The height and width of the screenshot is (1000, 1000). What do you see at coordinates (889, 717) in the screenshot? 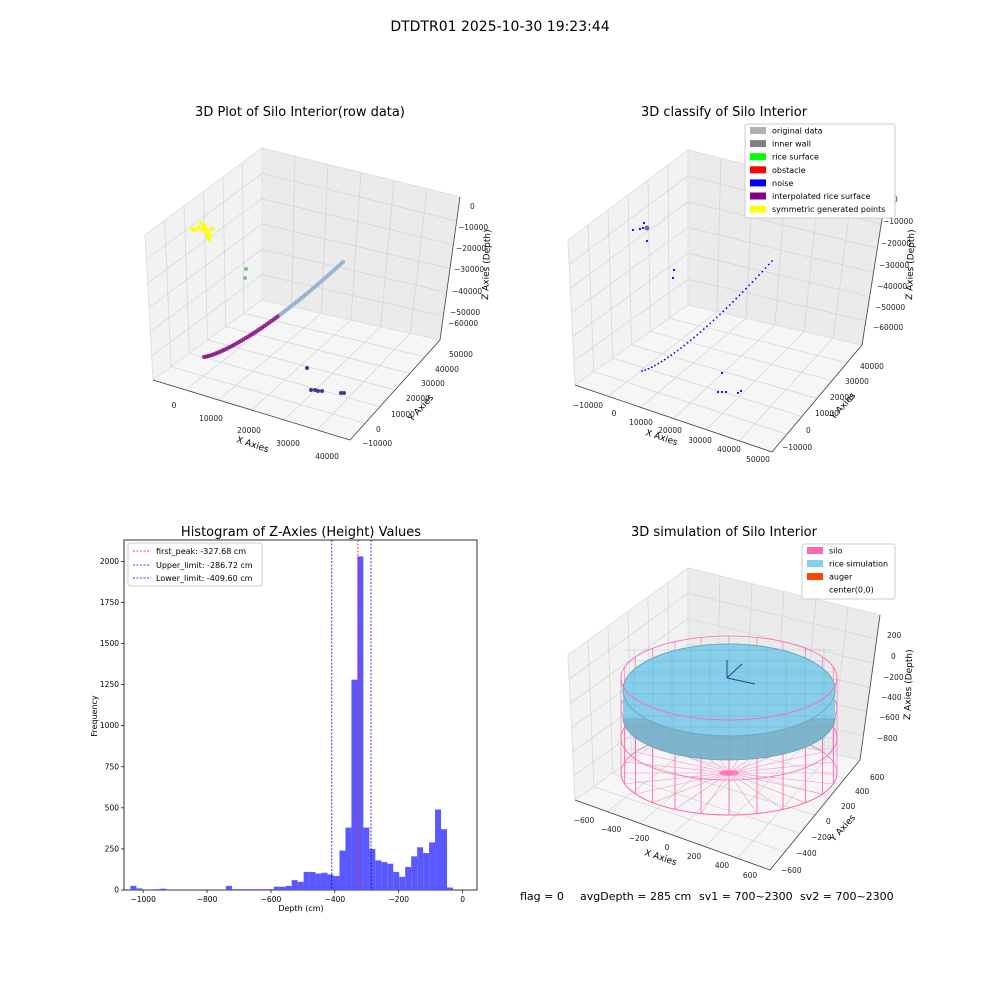
I see `p4-ztick: −600` at bounding box center [889, 717].